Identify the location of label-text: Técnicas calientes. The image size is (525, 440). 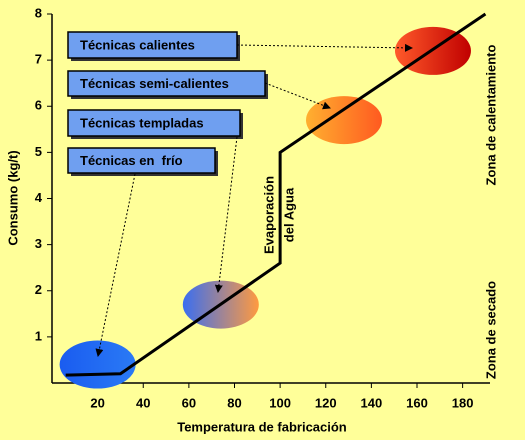
(137, 44).